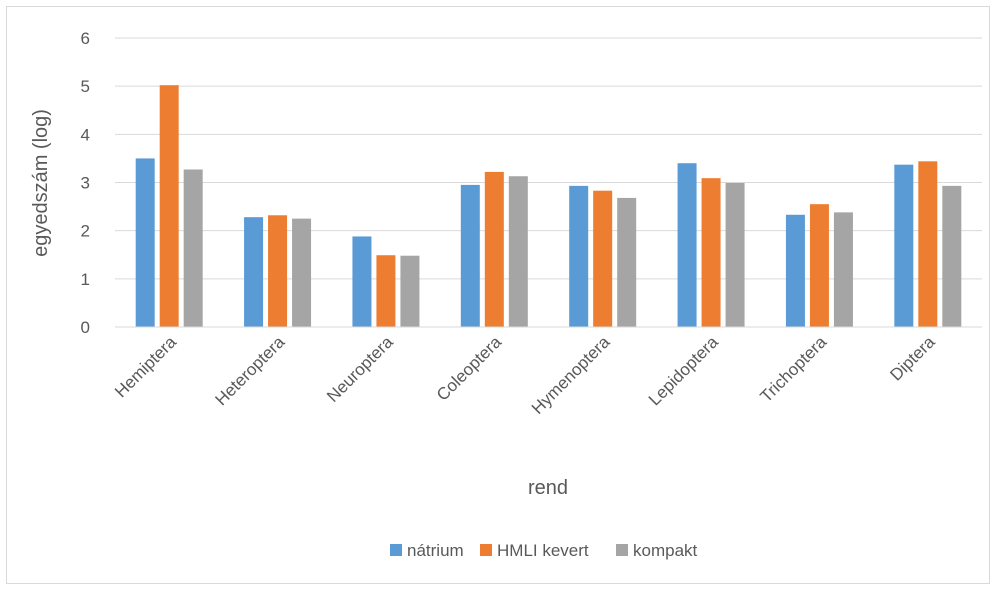 The image size is (996, 590). What do you see at coordinates (85, 279) in the screenshot?
I see `y-tick-label: 1` at bounding box center [85, 279].